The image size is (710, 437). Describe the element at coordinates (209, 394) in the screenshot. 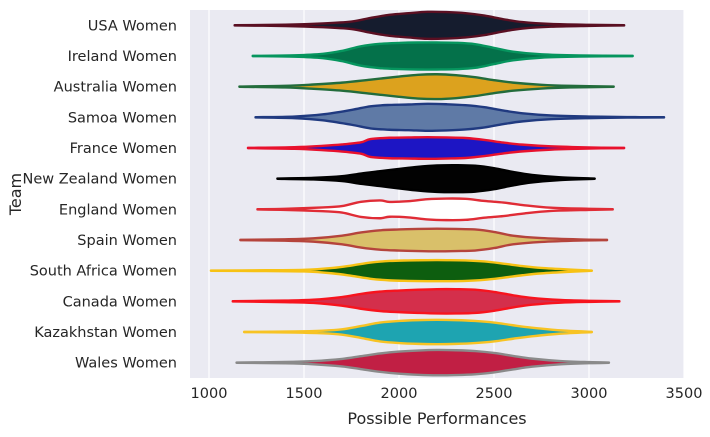

I see `x-tick-label: 1000` at that location.